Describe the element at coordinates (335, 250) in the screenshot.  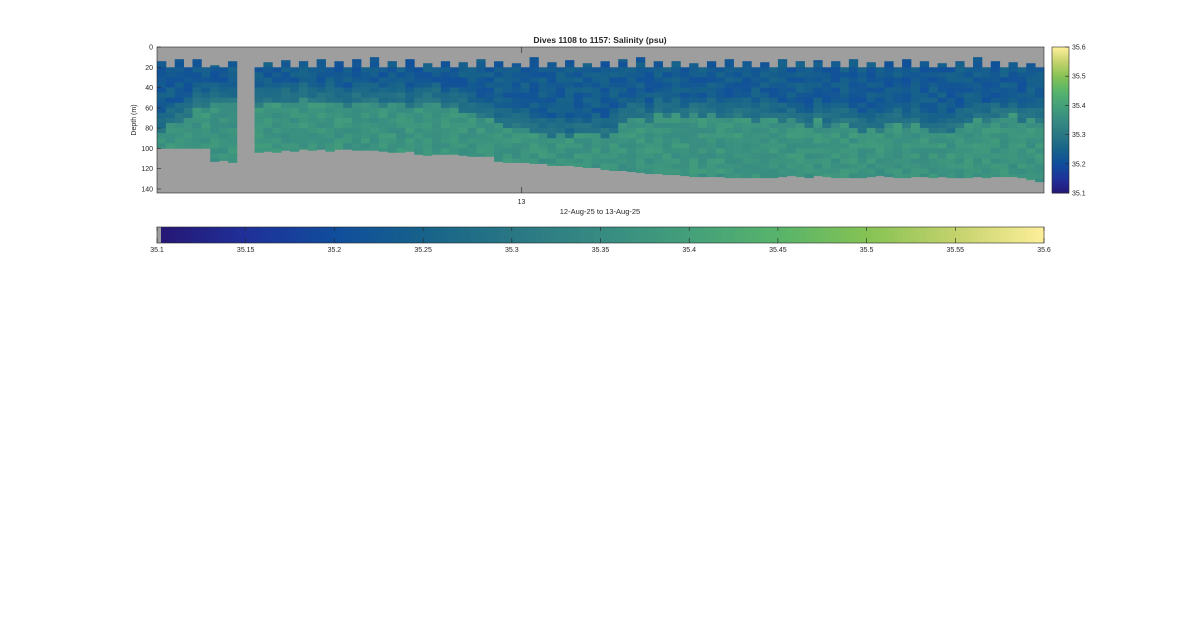
I see `colorbar-bottom-tick-label: 35.2` at that location.